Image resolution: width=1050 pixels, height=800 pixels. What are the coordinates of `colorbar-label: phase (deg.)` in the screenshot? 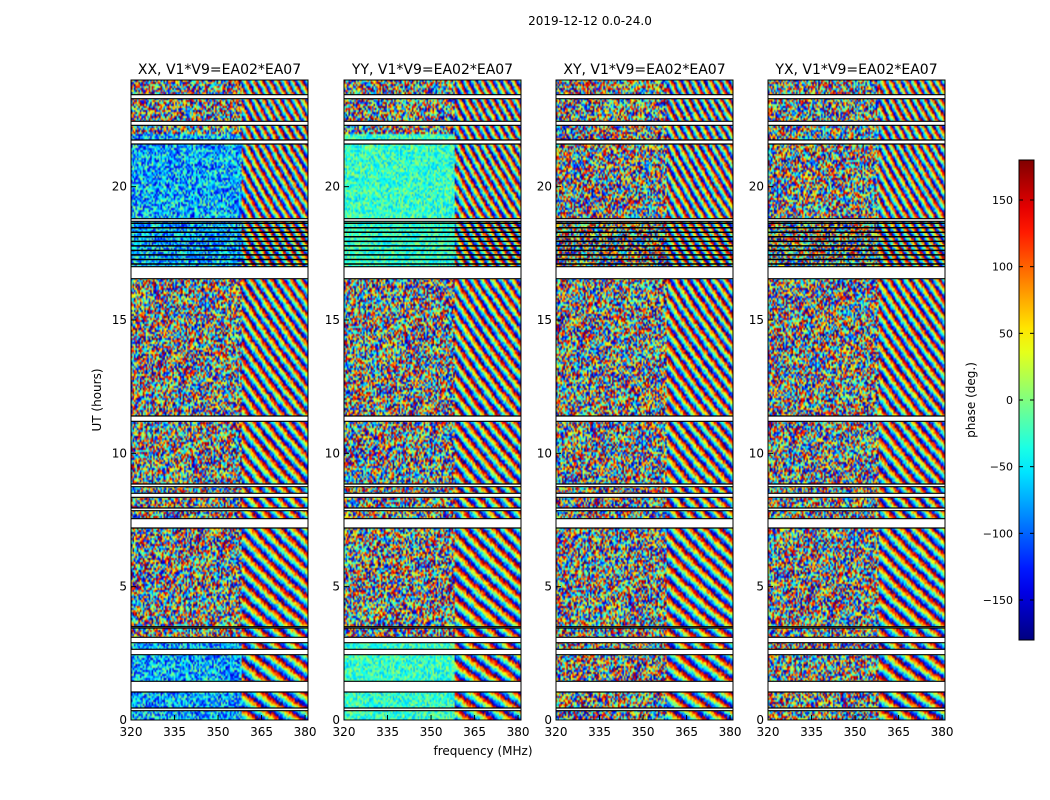 It's located at (971, 400).